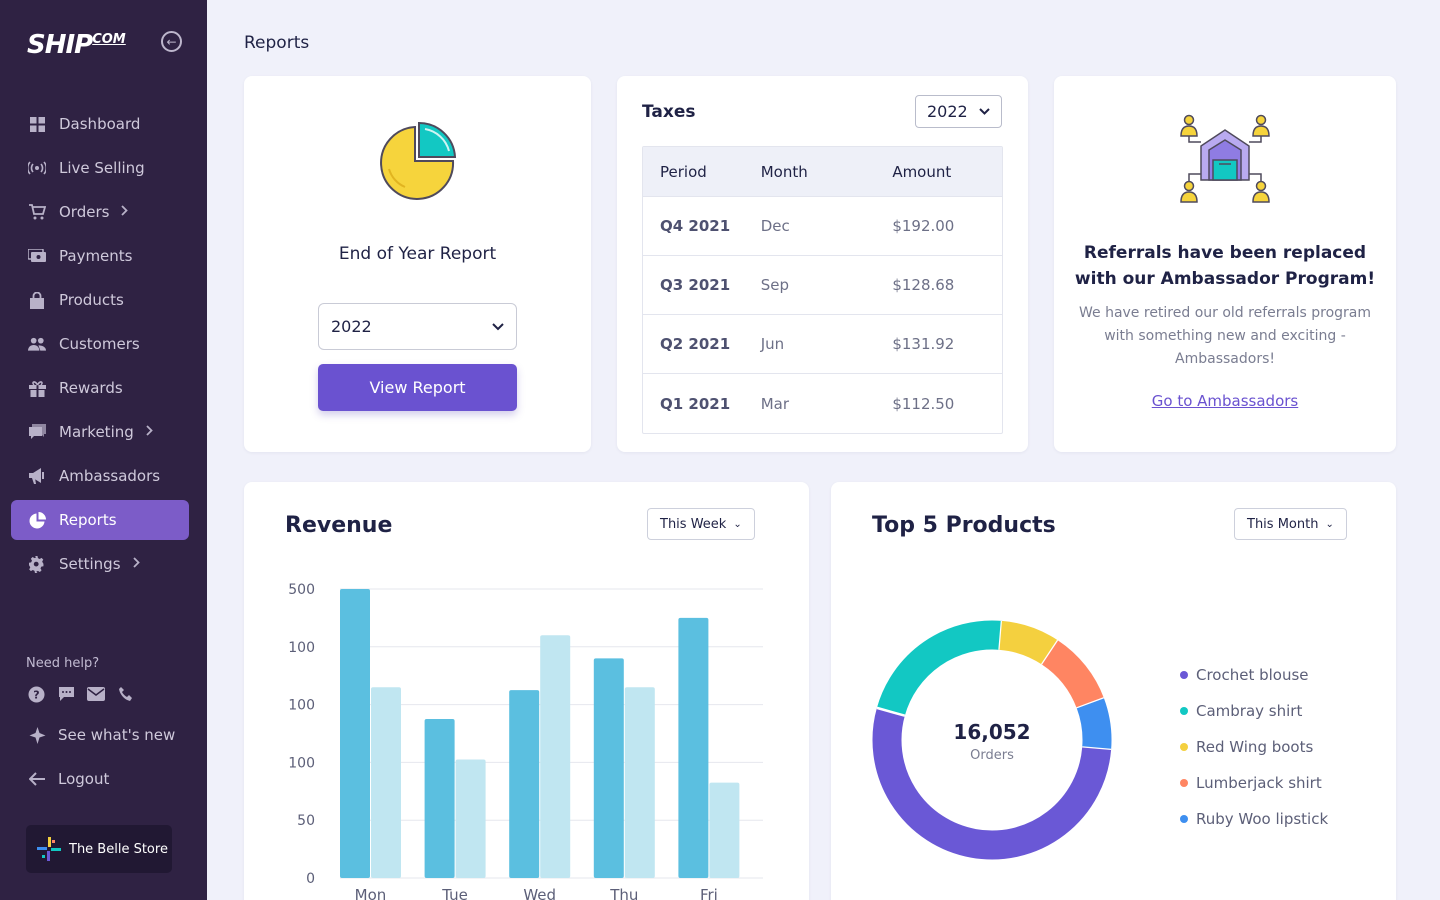 The width and height of the screenshot is (1440, 900). What do you see at coordinates (1283, 524) in the screenshot?
I see `top-products-range-value: This Month` at bounding box center [1283, 524].